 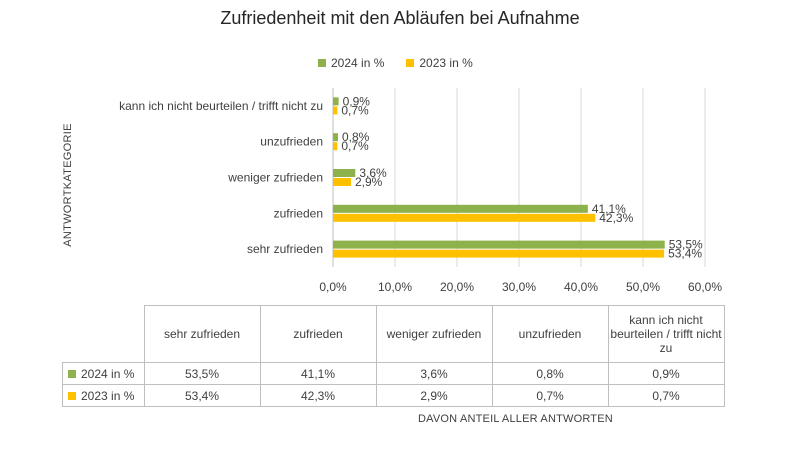 What do you see at coordinates (291, 142) in the screenshot?
I see `y-category-label: unzufrieden` at bounding box center [291, 142].